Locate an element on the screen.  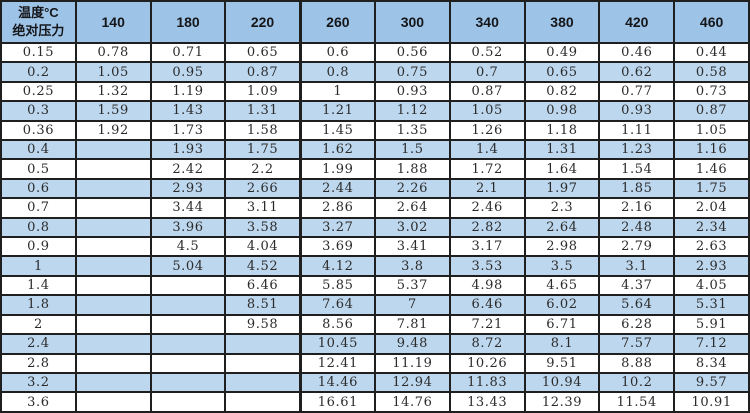
value-cell: 14.46 is located at coordinates (337, 382).